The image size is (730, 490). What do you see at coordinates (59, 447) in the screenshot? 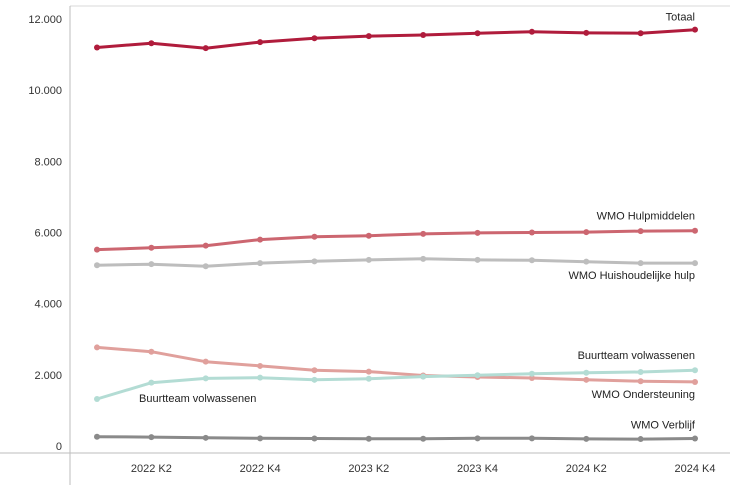
I see `y-tick-label: 0` at bounding box center [59, 447].